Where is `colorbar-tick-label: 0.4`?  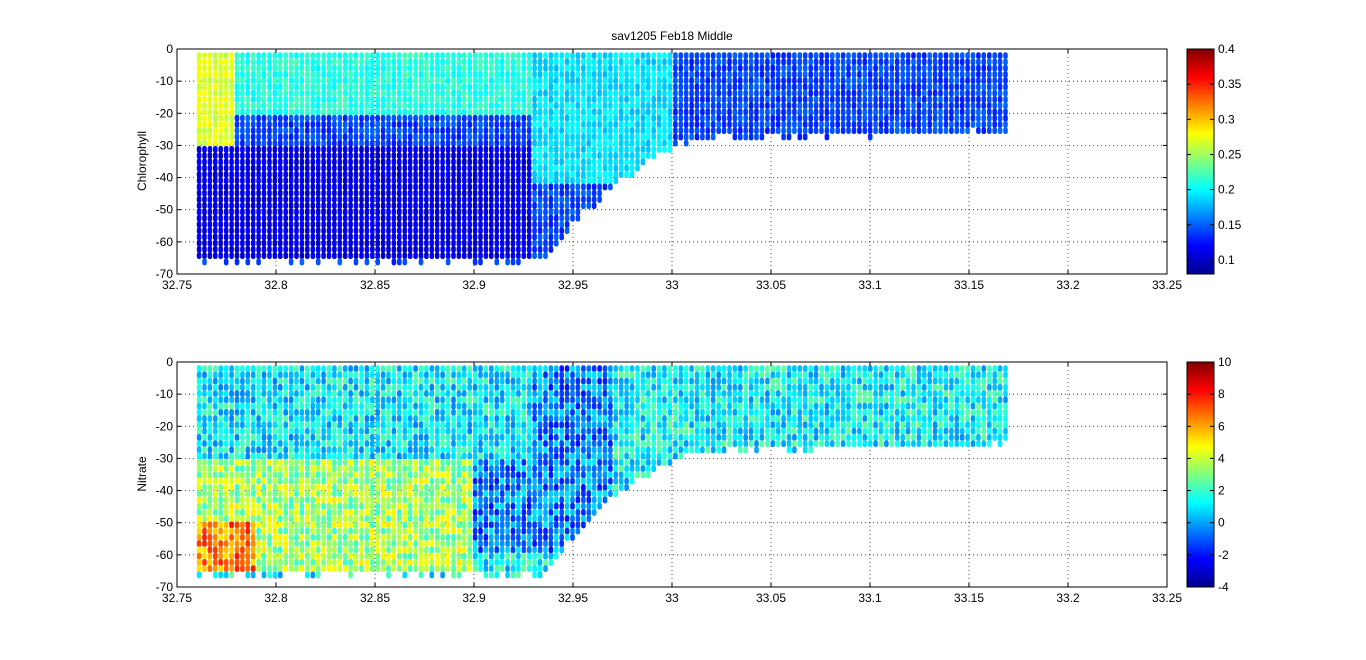 colorbar-tick-label: 0.4 is located at coordinates (1226, 49).